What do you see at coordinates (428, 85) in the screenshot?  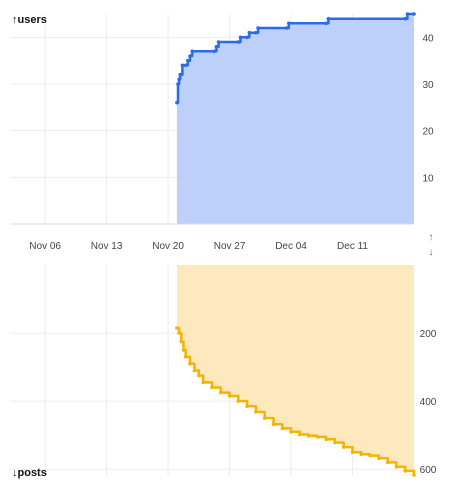 I see `users-y-tick-label: 30` at bounding box center [428, 85].